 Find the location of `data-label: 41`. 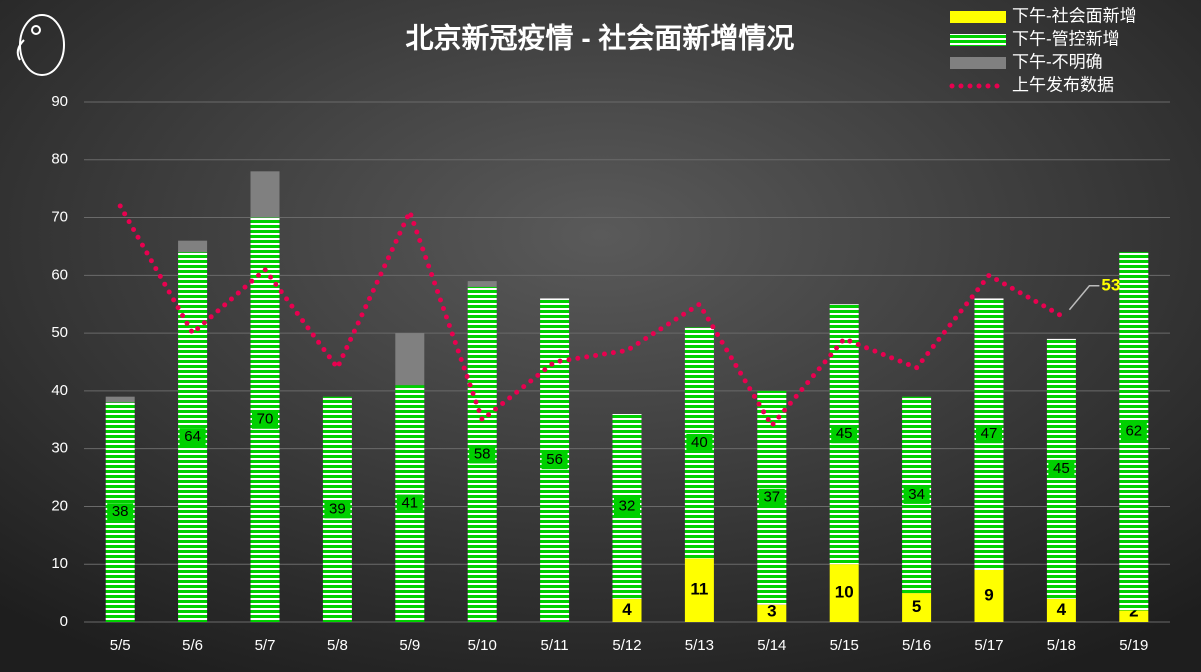

data-label: 41 is located at coordinates (409, 503).